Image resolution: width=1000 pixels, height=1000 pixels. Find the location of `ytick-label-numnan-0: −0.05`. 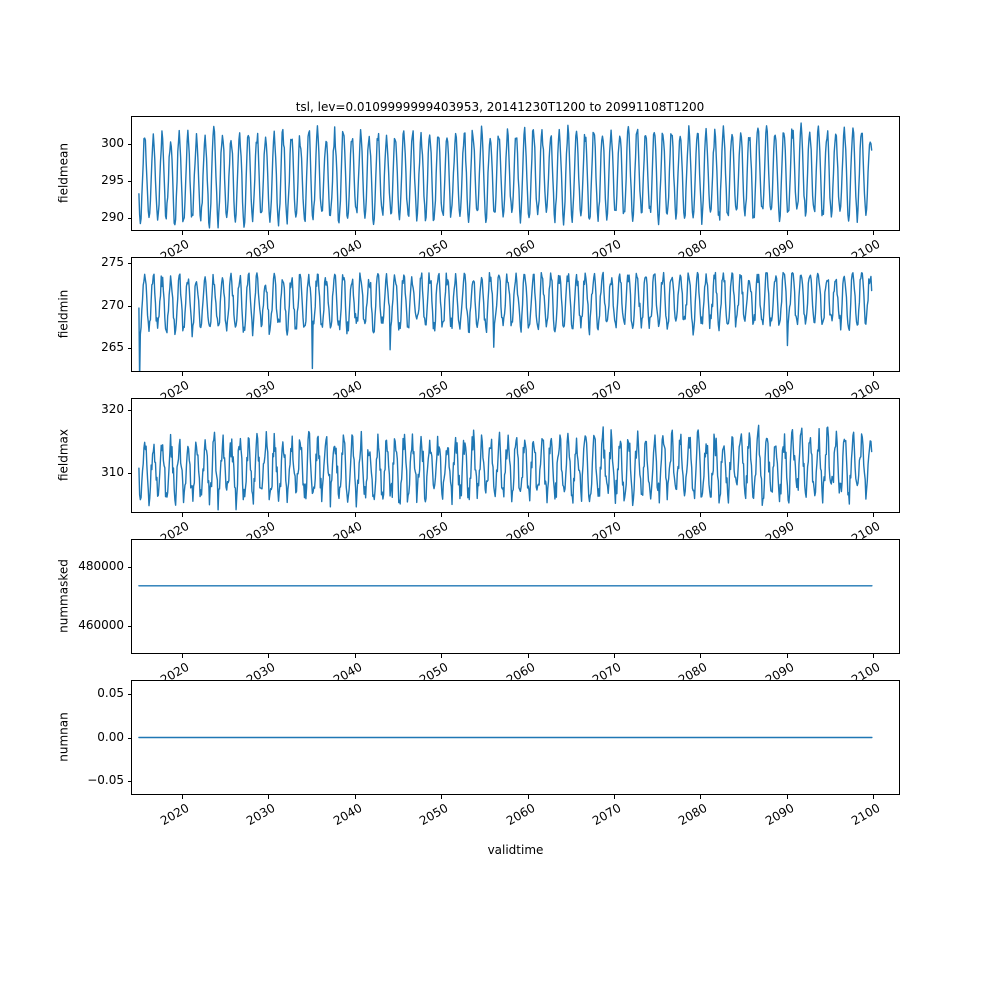

ytick-label-numnan-0: −0.05 is located at coordinates (105, 779).